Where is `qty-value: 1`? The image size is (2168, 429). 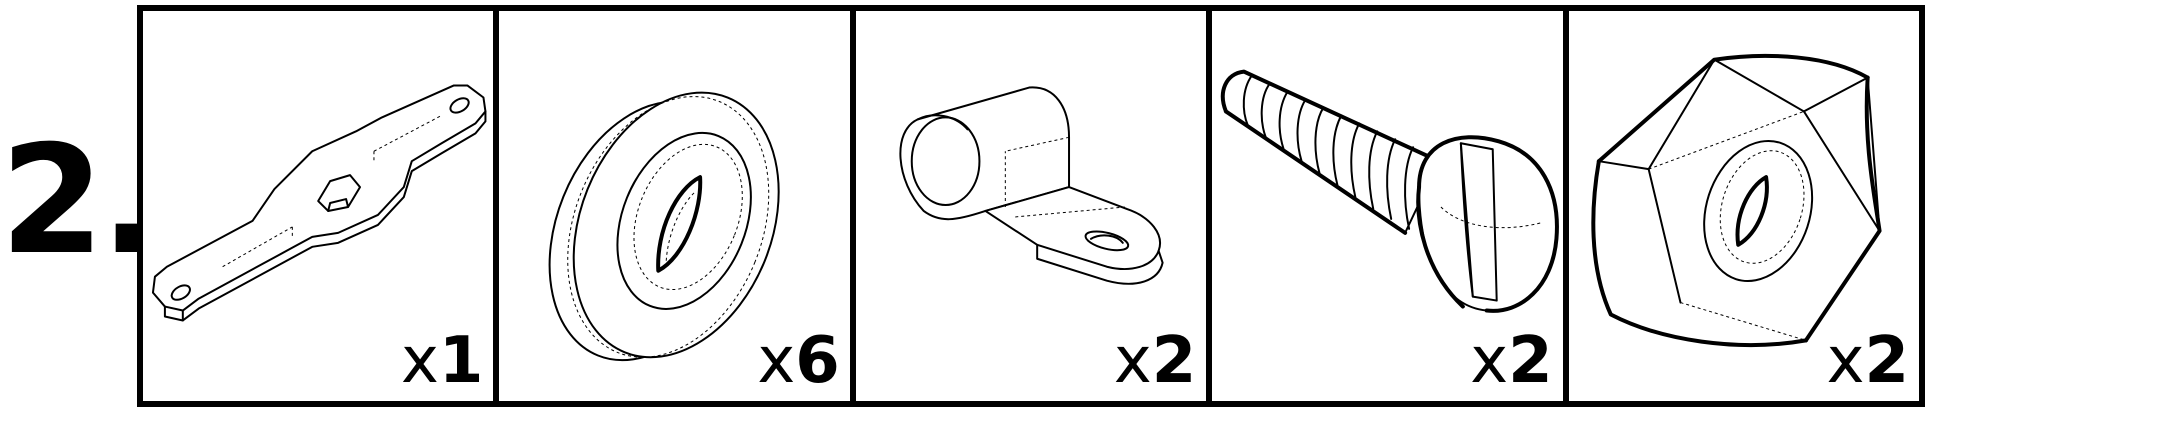 qty-value: 1 is located at coordinates (461, 361).